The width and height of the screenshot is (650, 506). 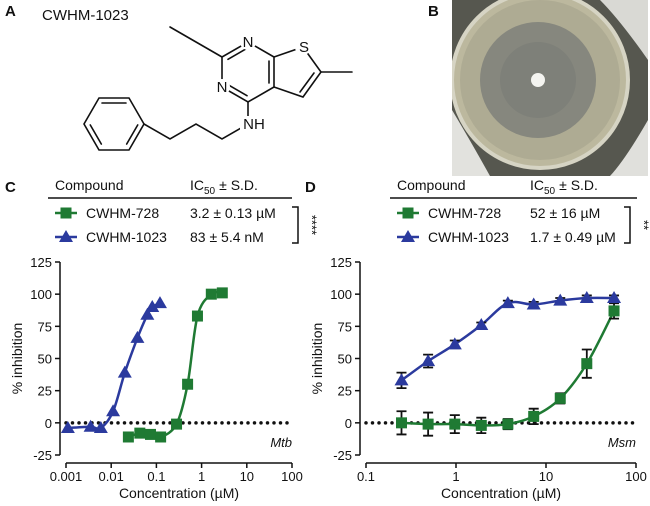 I want to click on structure: N N S NH, so click(x=218, y=88).